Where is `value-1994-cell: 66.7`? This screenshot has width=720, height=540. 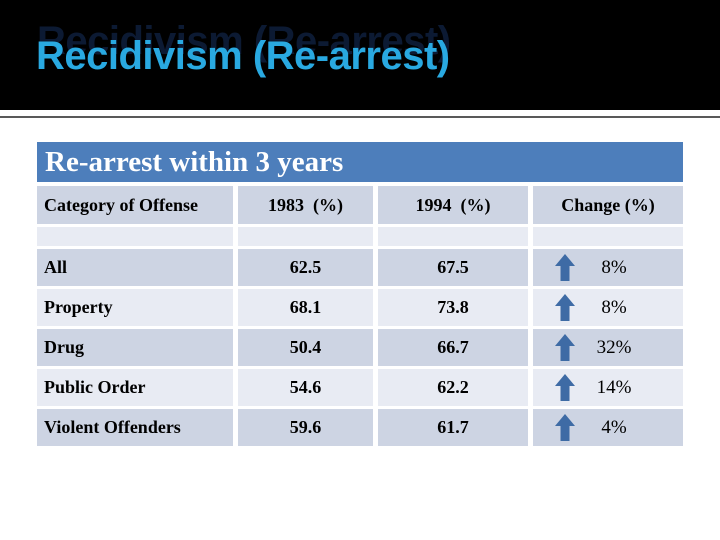
value-1994-cell: 66.7 is located at coordinates (453, 347).